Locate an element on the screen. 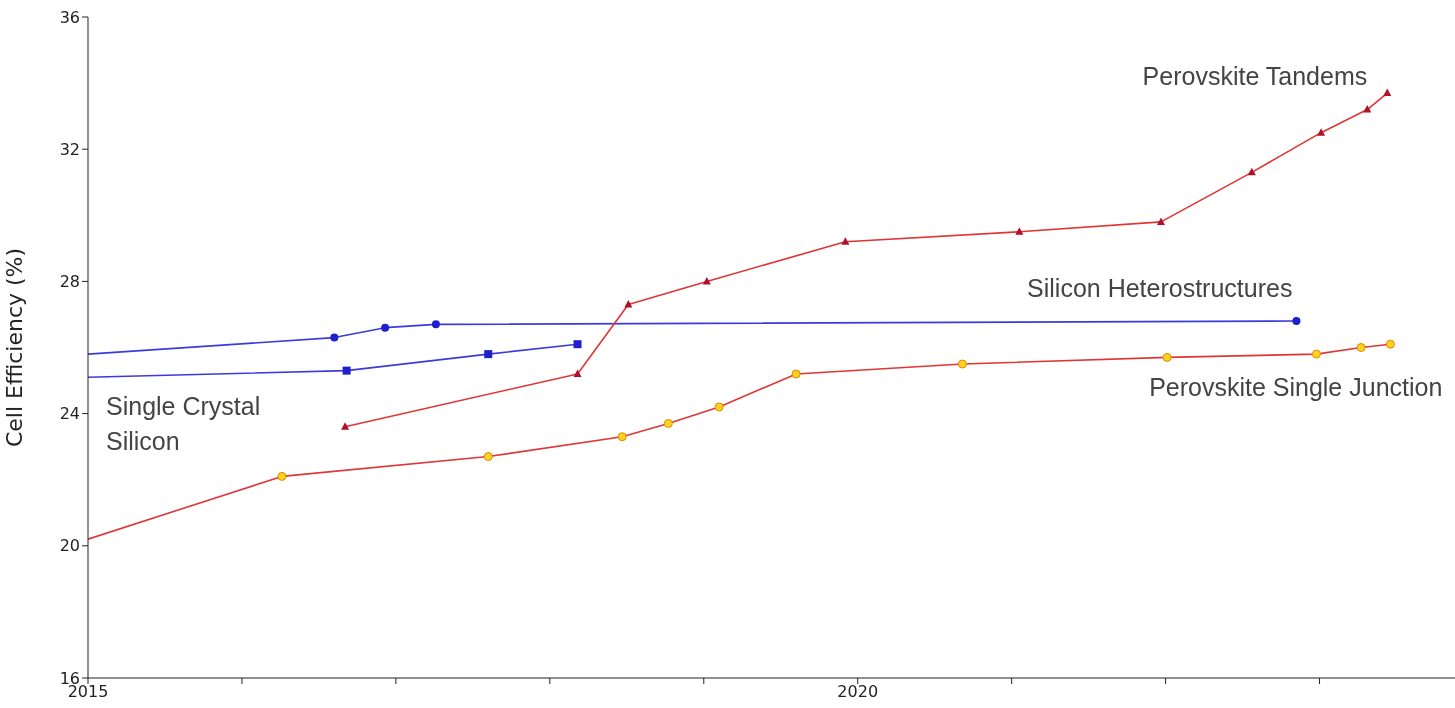  series-label: Perovskite Tandems is located at coordinates (1255, 76).